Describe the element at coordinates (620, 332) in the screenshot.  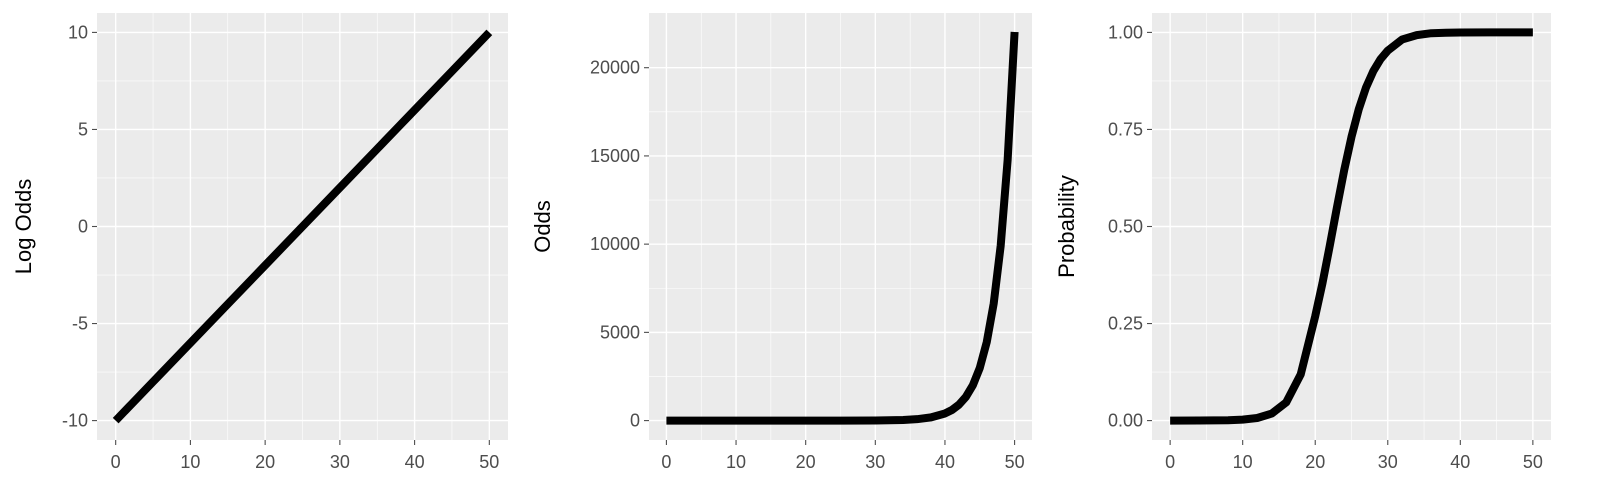
I see `y-tick-label: 5000` at that location.